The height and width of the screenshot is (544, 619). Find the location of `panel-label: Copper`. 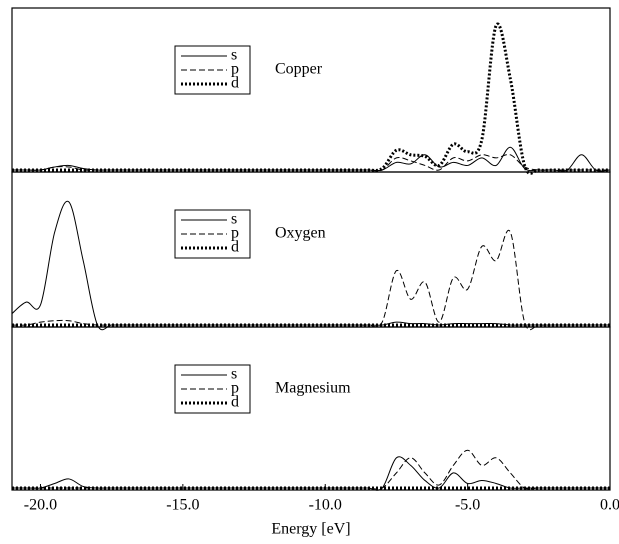

panel-label: Copper is located at coordinates (299, 69).